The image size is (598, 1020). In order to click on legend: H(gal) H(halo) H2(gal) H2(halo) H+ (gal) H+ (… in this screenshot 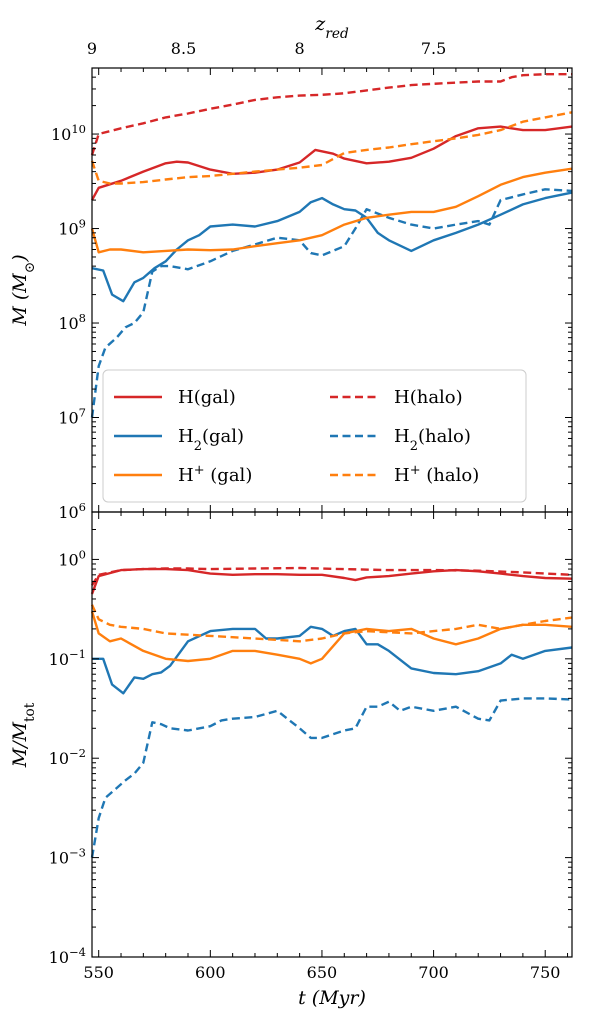, I will do `click(314, 436)`.